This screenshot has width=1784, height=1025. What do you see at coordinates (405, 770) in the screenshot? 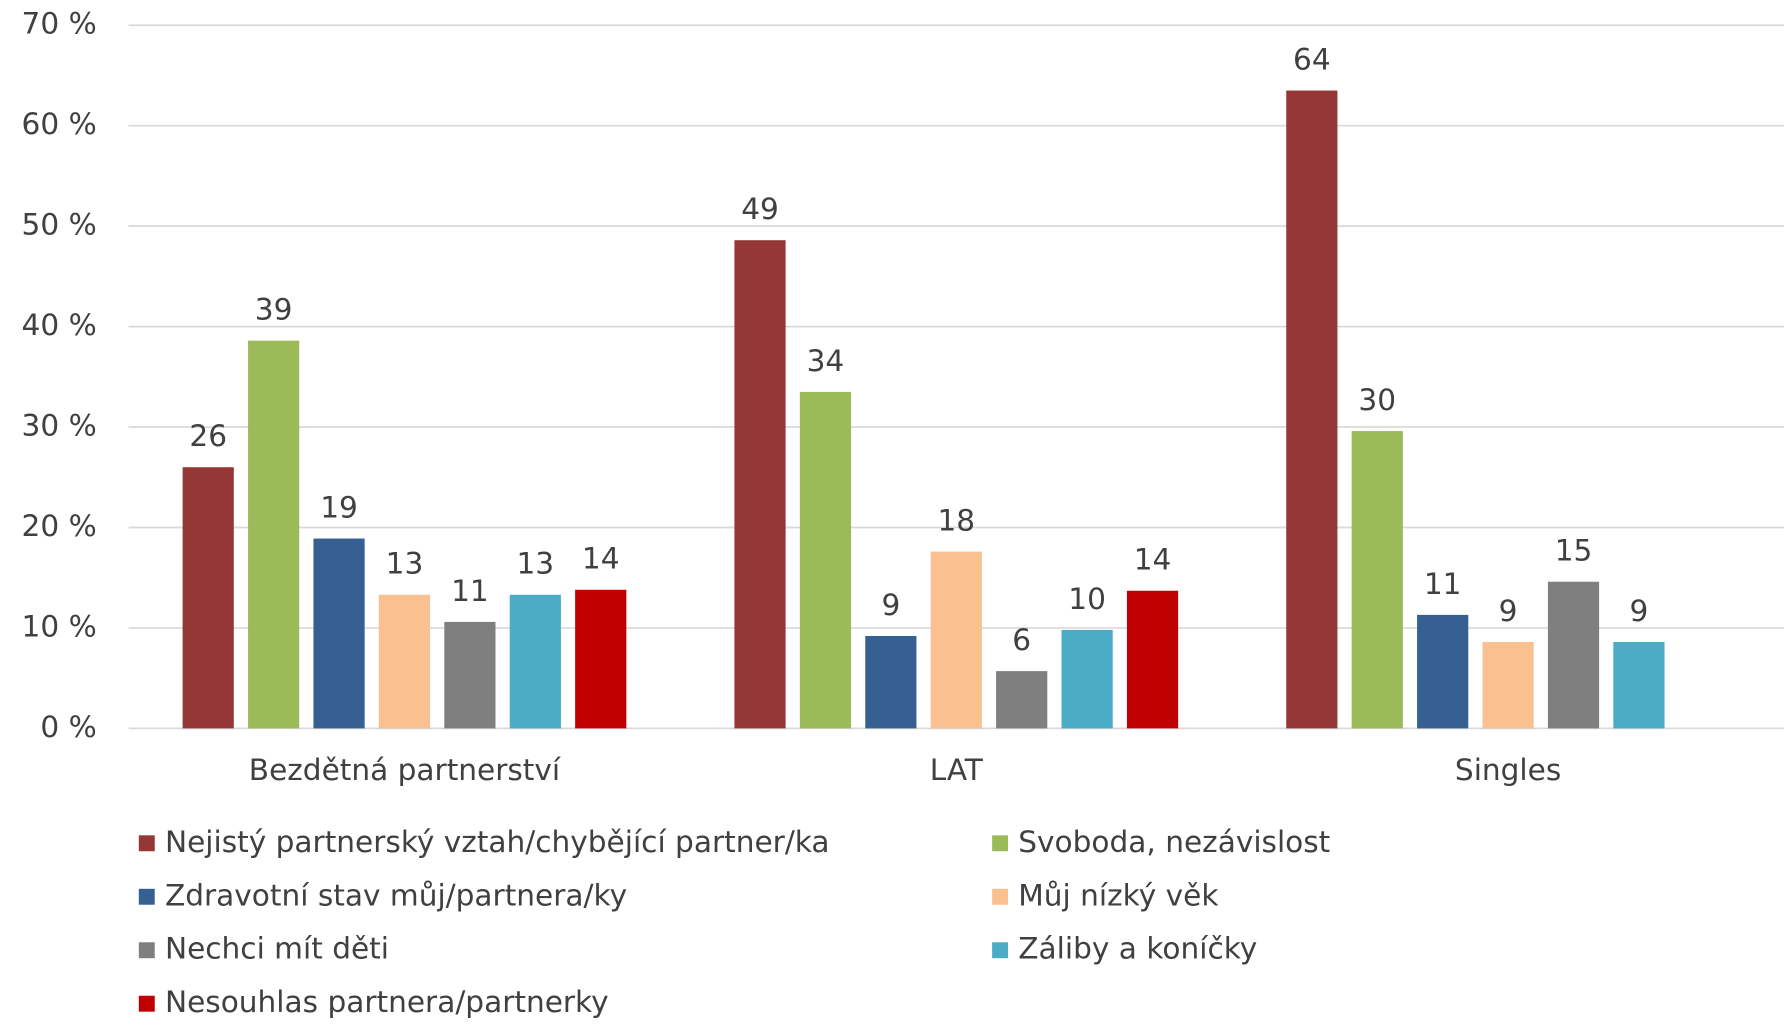
I see `x-tick-label: Bezdětná partnerství` at bounding box center [405, 770].